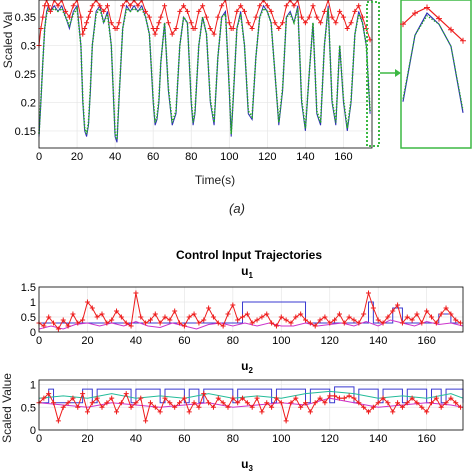 The width and height of the screenshot is (474, 474). Describe the element at coordinates (25, 132) in the screenshot. I see `y-tick-label: 0.15` at that location.